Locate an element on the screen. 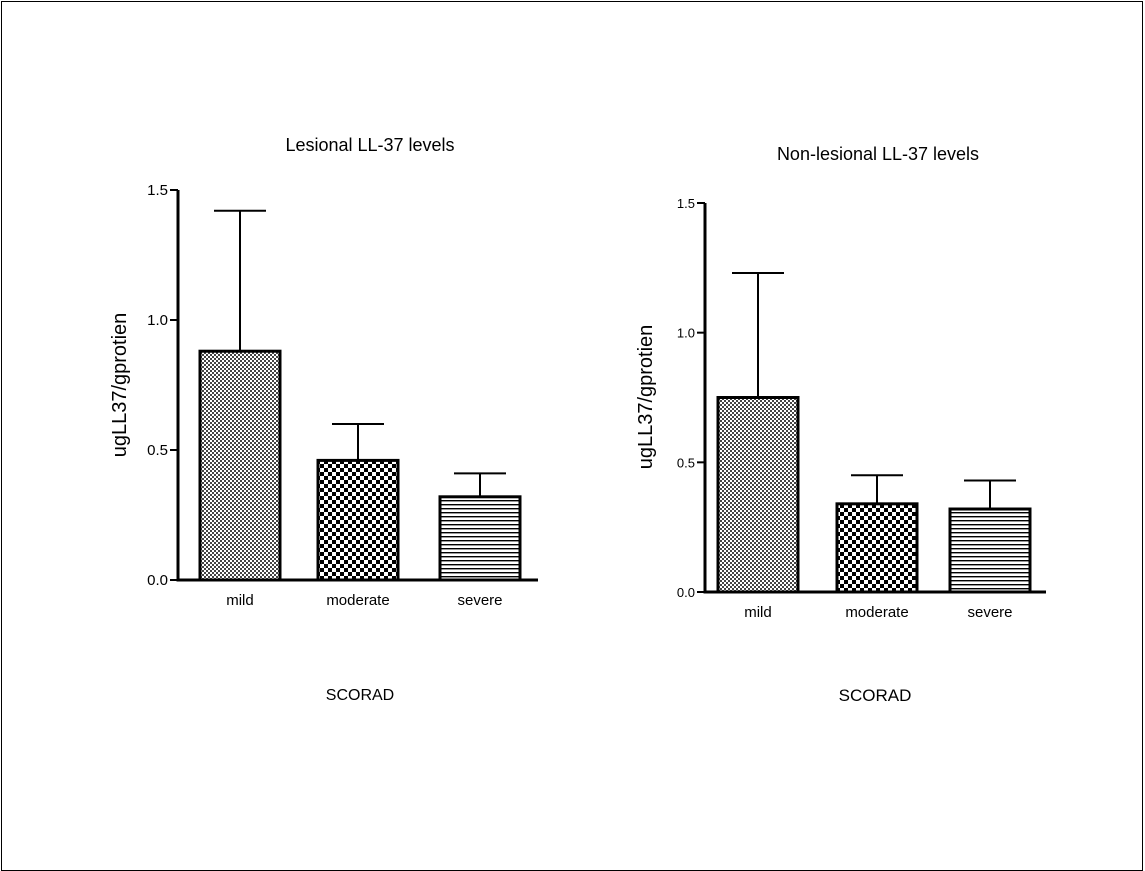 The width and height of the screenshot is (1145, 871). ticks-group: mild moderate severe 0.0 0.5 1.0 1.5 is located at coordinates (845, 408).